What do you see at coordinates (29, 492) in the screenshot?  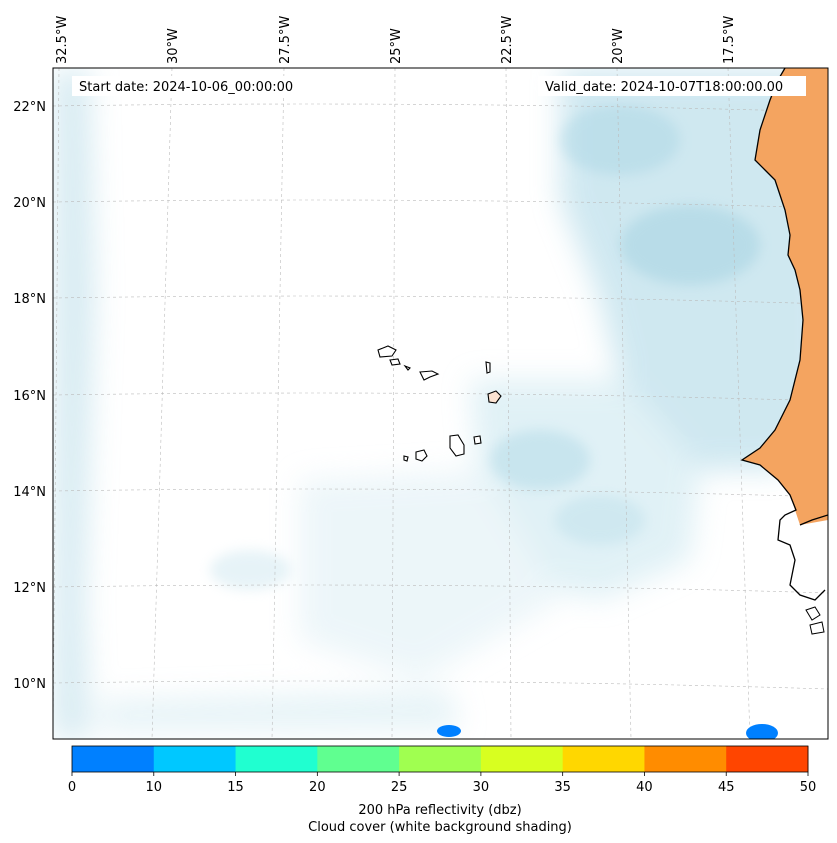 I see `lat-label: 14°N` at bounding box center [29, 492].